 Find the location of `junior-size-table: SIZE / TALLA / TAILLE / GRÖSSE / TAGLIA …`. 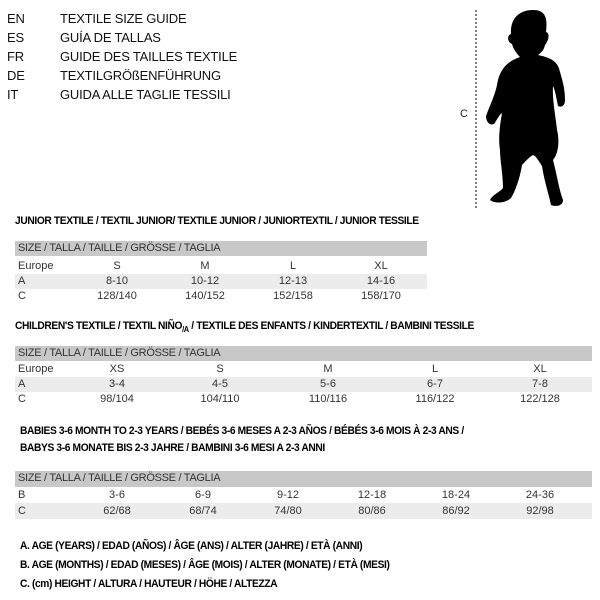

junior-size-table: SIZE / TALLA / TAILLE / GRÖSSE / TAGLIA … is located at coordinates (221, 272).